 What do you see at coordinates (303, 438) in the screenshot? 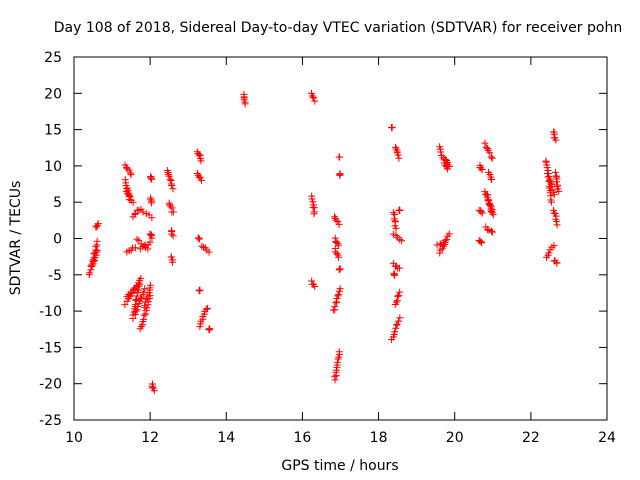
I see `x-tick-label: 16` at bounding box center [303, 438].